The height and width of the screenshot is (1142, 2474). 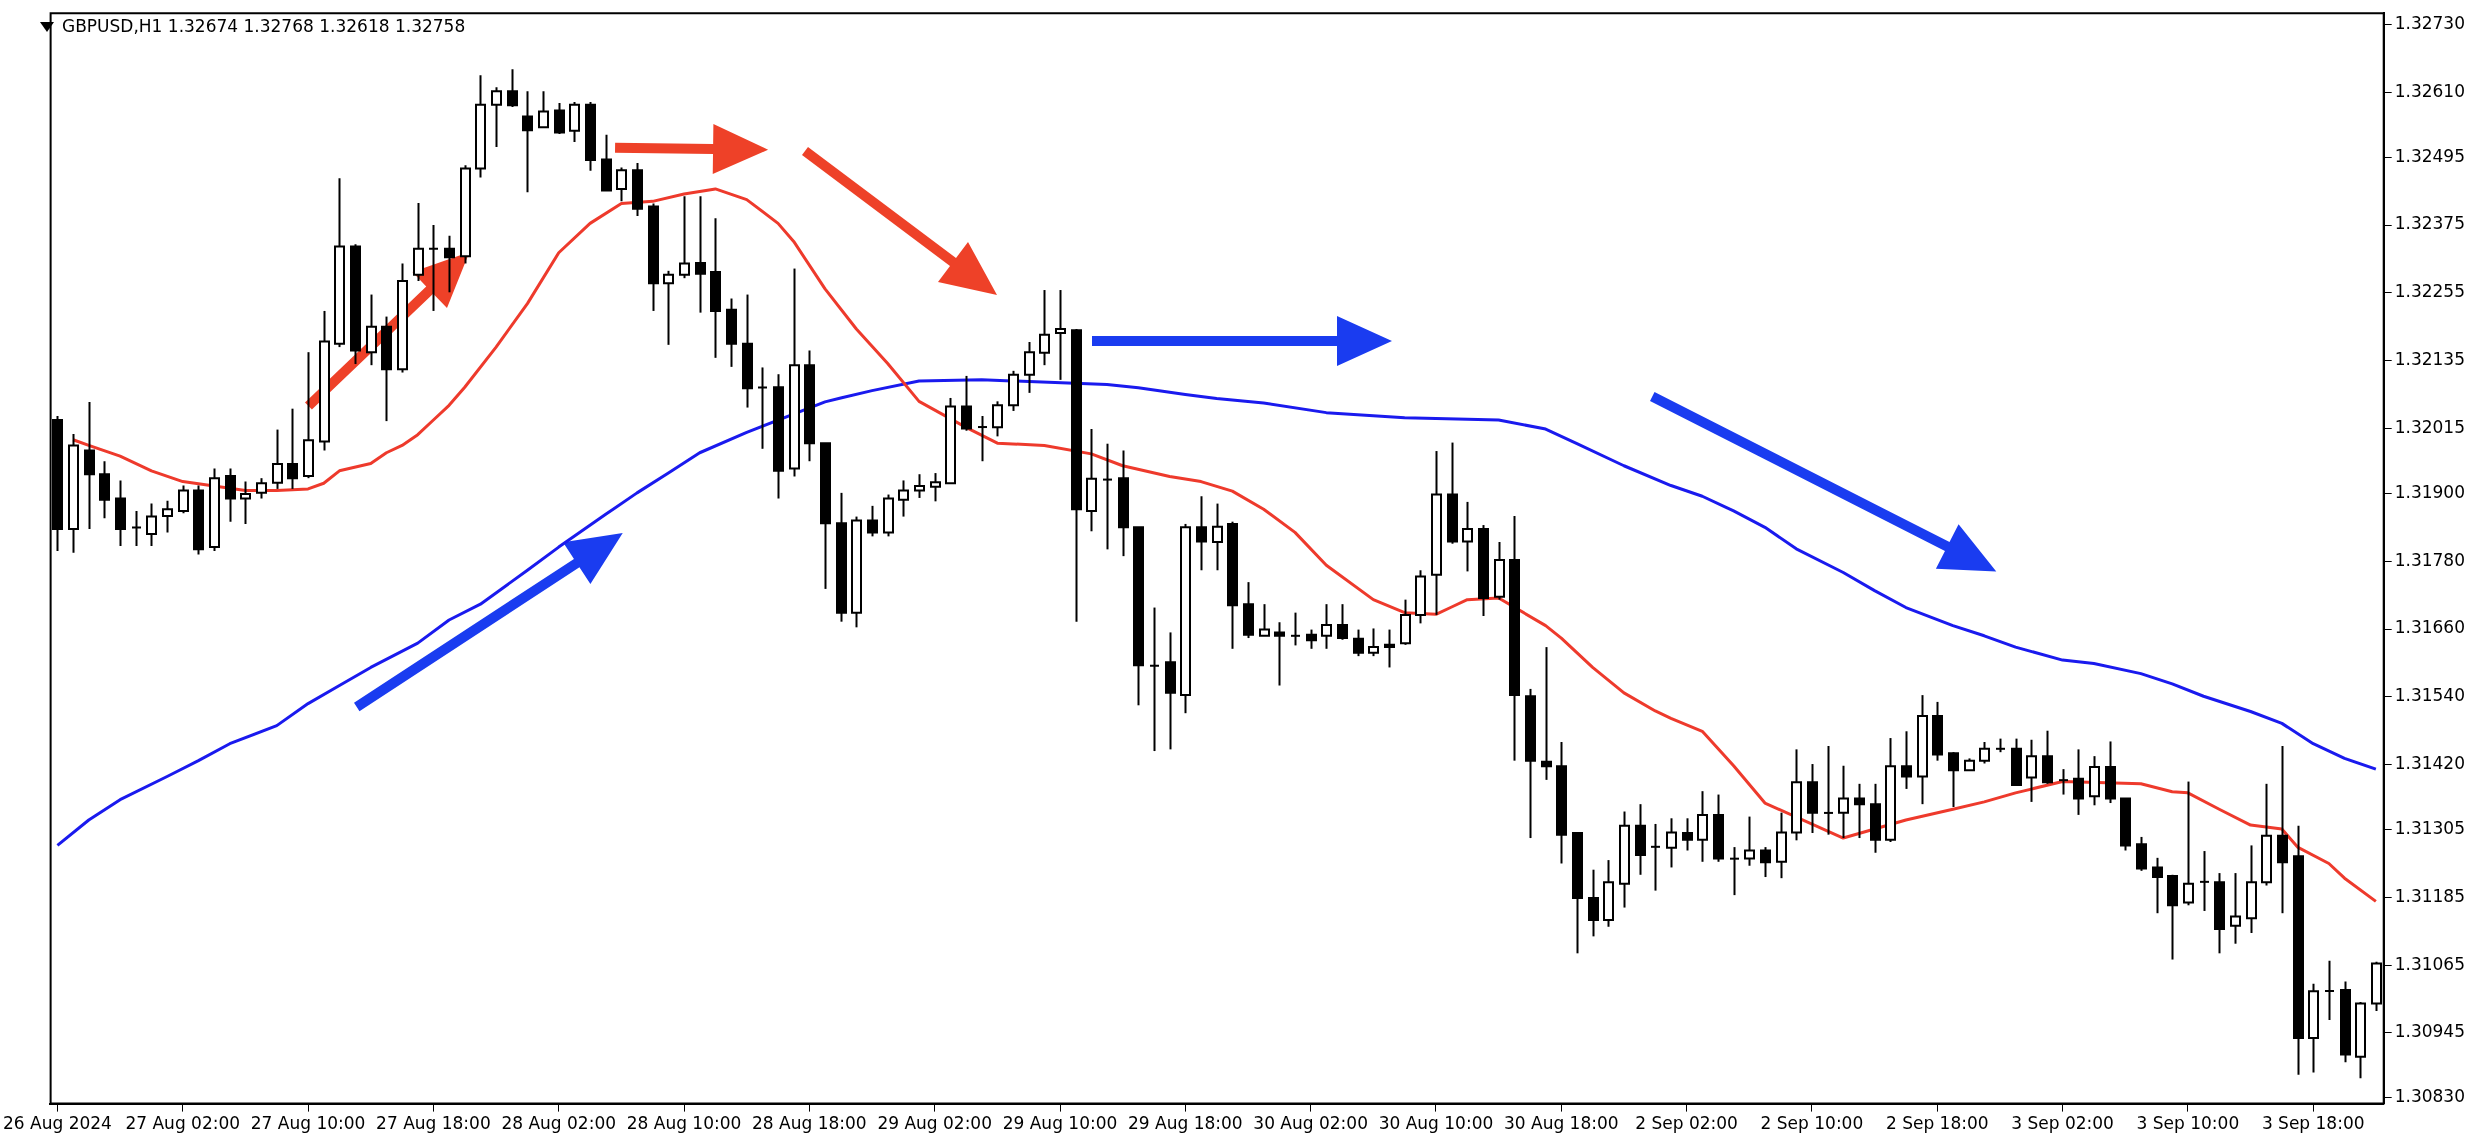 I want to click on x-tick-label: 28 Aug 02:00, so click(x=559, y=1123).